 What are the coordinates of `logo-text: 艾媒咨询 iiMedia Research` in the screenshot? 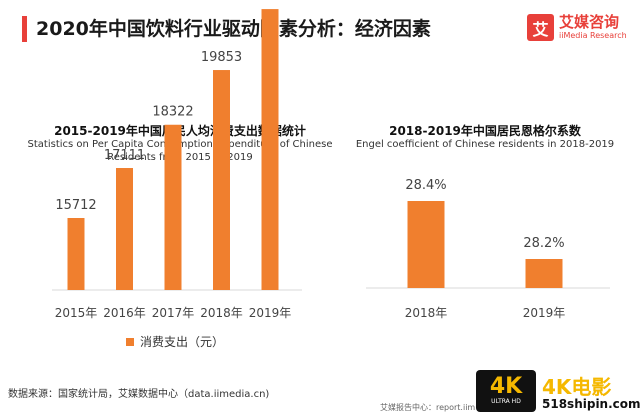 It's located at (593, 27).